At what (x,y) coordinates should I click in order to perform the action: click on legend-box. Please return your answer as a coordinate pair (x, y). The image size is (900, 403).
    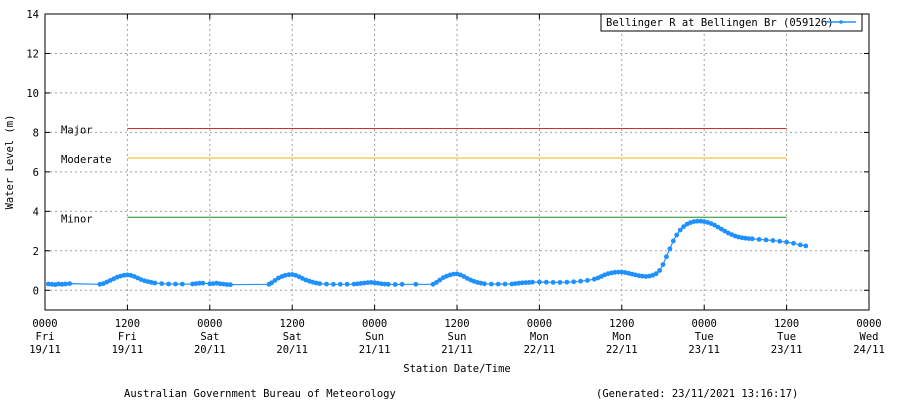
    Looking at the image, I should click on (731, 22).